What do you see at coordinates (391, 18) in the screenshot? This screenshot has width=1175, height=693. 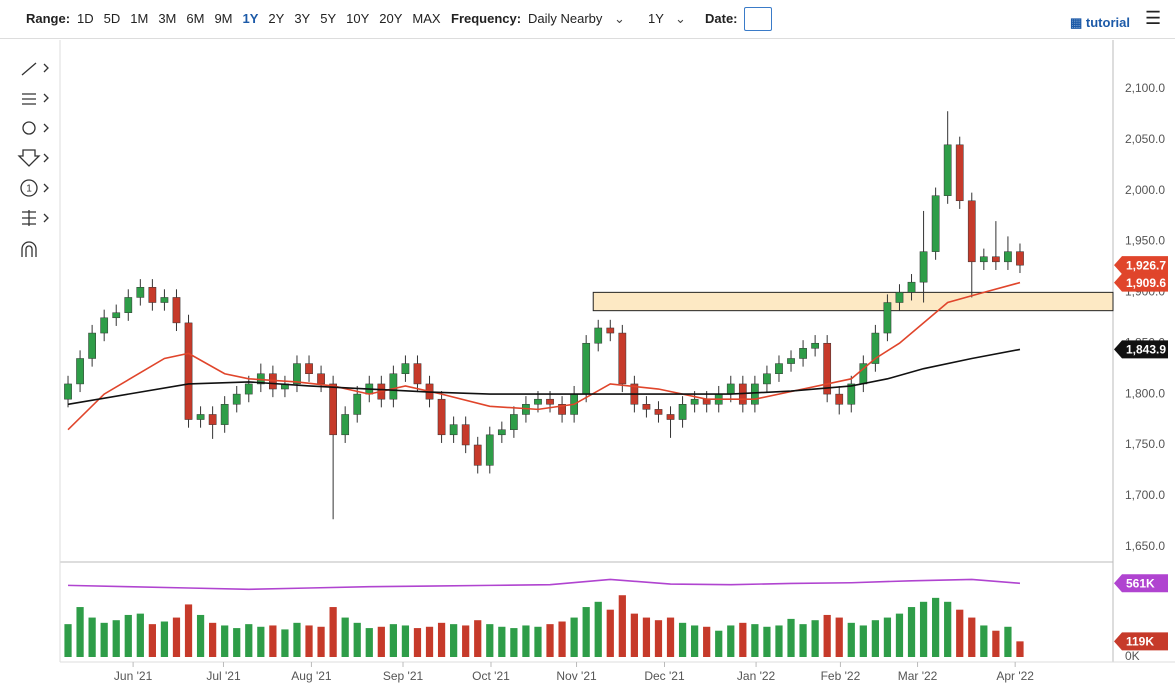 I see `range-option: 20Y` at bounding box center [391, 18].